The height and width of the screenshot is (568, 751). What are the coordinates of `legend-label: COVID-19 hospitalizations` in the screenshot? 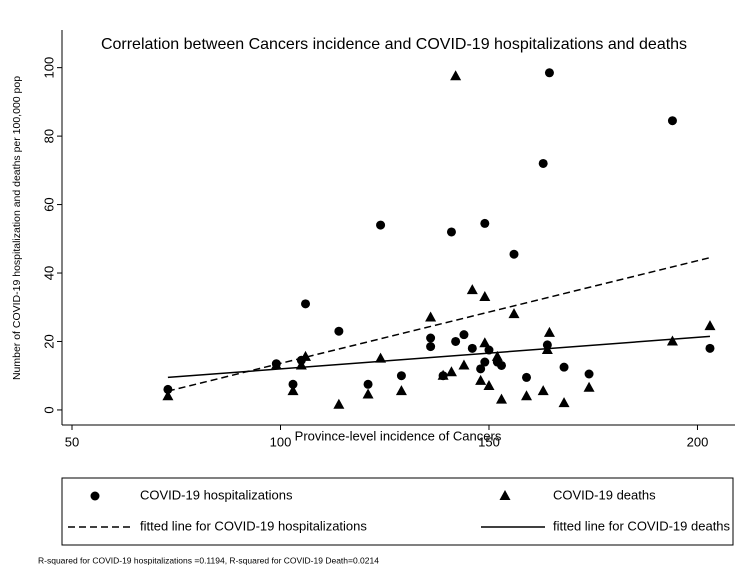 It's located at (216, 494).